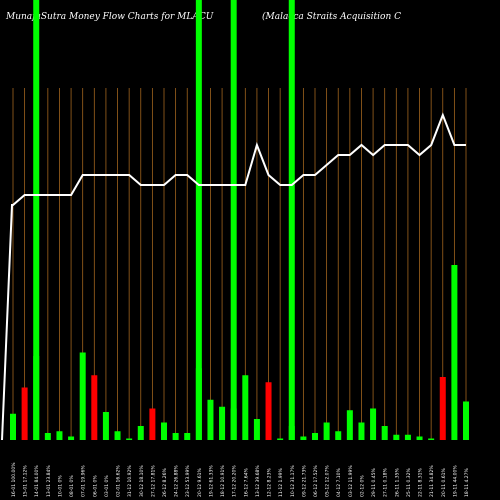  Describe the element at coordinates (328, 481) in the screenshot. I see `x-tick-label: 05-12 12.07%` at that location.